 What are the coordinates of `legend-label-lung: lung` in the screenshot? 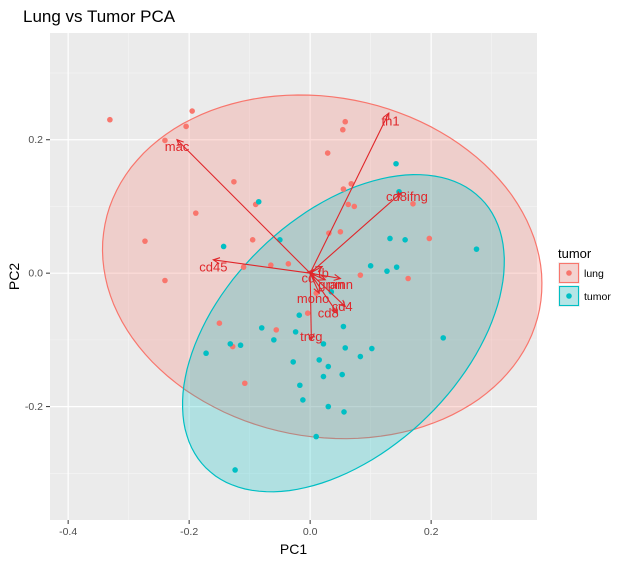 It's located at (594, 274).